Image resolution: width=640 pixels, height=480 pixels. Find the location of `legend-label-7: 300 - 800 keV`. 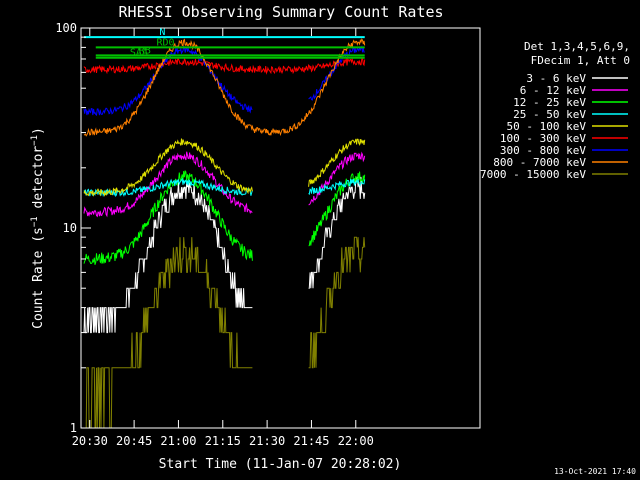

legend-label-7: 300 - 800 keV is located at coordinates (543, 150).